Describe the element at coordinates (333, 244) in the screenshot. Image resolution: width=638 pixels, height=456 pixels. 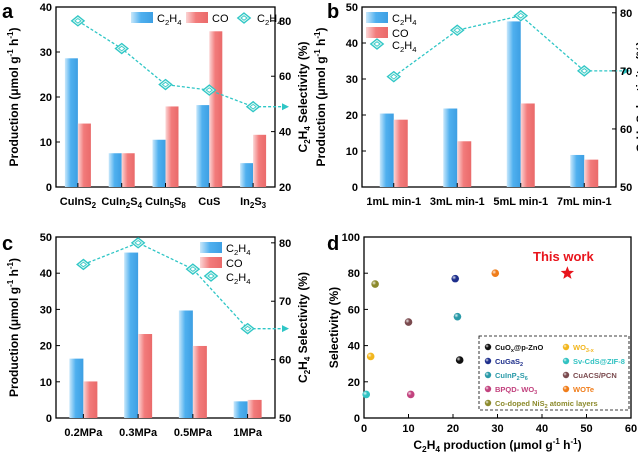
I see `panel-label: d` at that location.